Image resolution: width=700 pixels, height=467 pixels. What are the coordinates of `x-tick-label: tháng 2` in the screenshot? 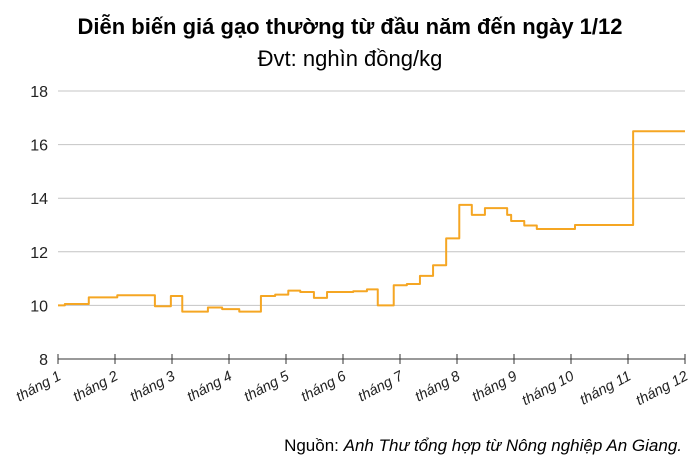 It's located at (96, 386).